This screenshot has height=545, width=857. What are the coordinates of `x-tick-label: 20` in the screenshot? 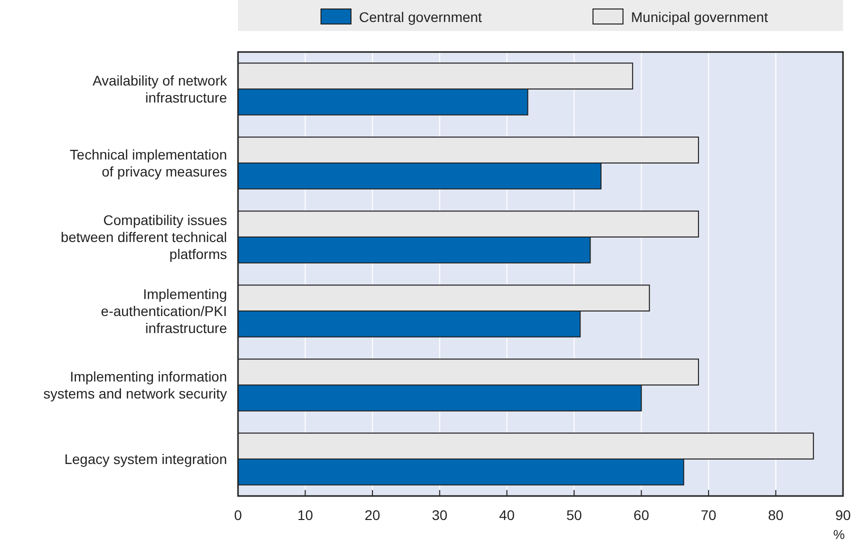 It's located at (372, 515).